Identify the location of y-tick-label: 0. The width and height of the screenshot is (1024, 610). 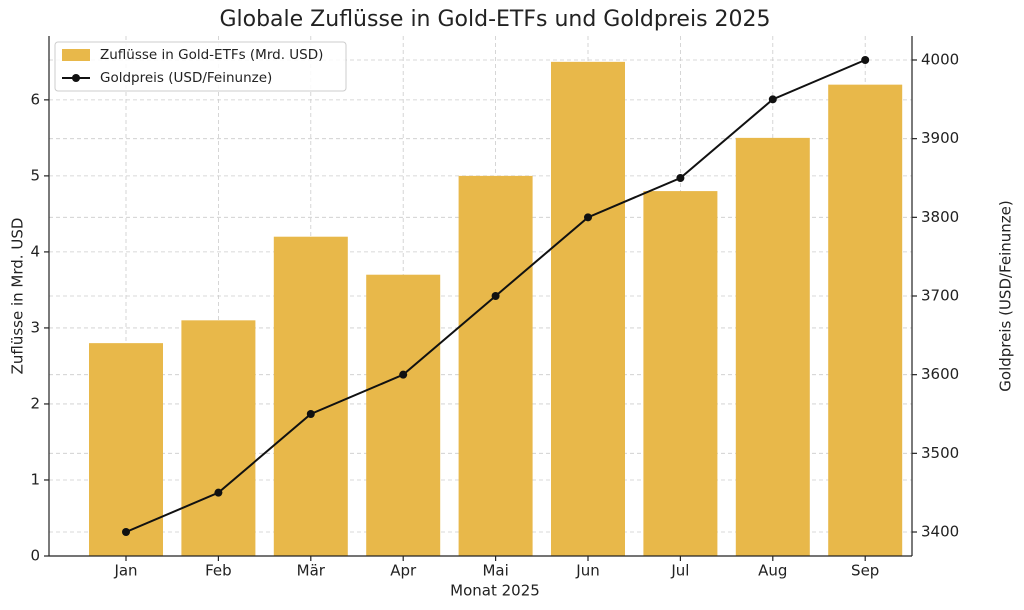
(35, 556).